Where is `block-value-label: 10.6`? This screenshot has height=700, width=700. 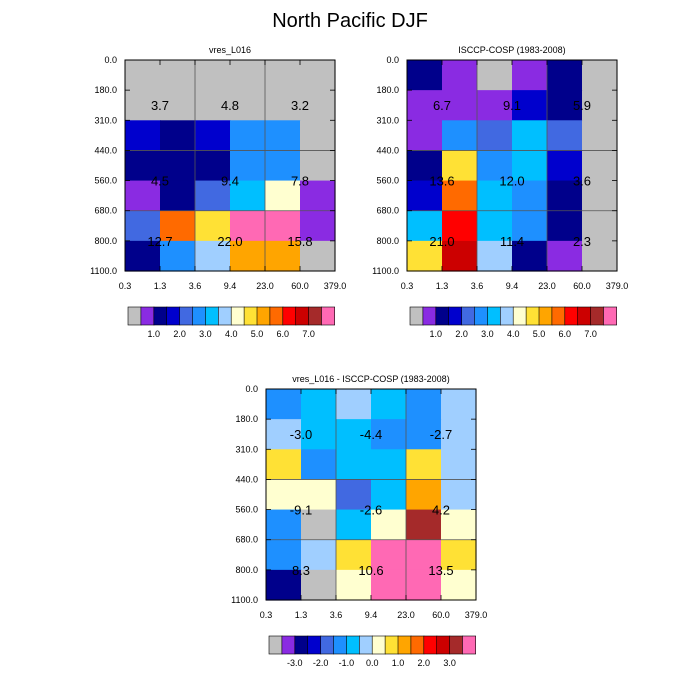
block-value-label: 10.6 is located at coordinates (370, 570).